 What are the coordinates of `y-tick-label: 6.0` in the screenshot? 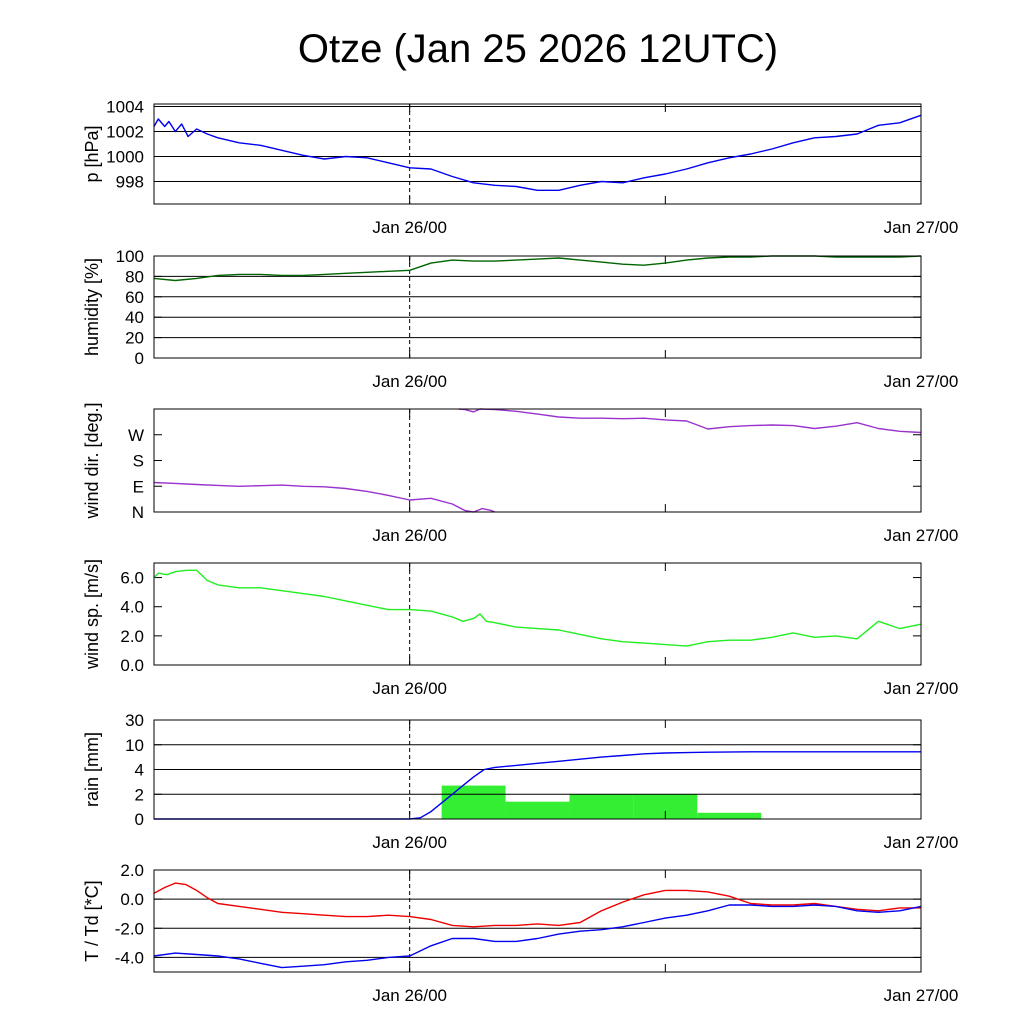 It's located at (132, 578).